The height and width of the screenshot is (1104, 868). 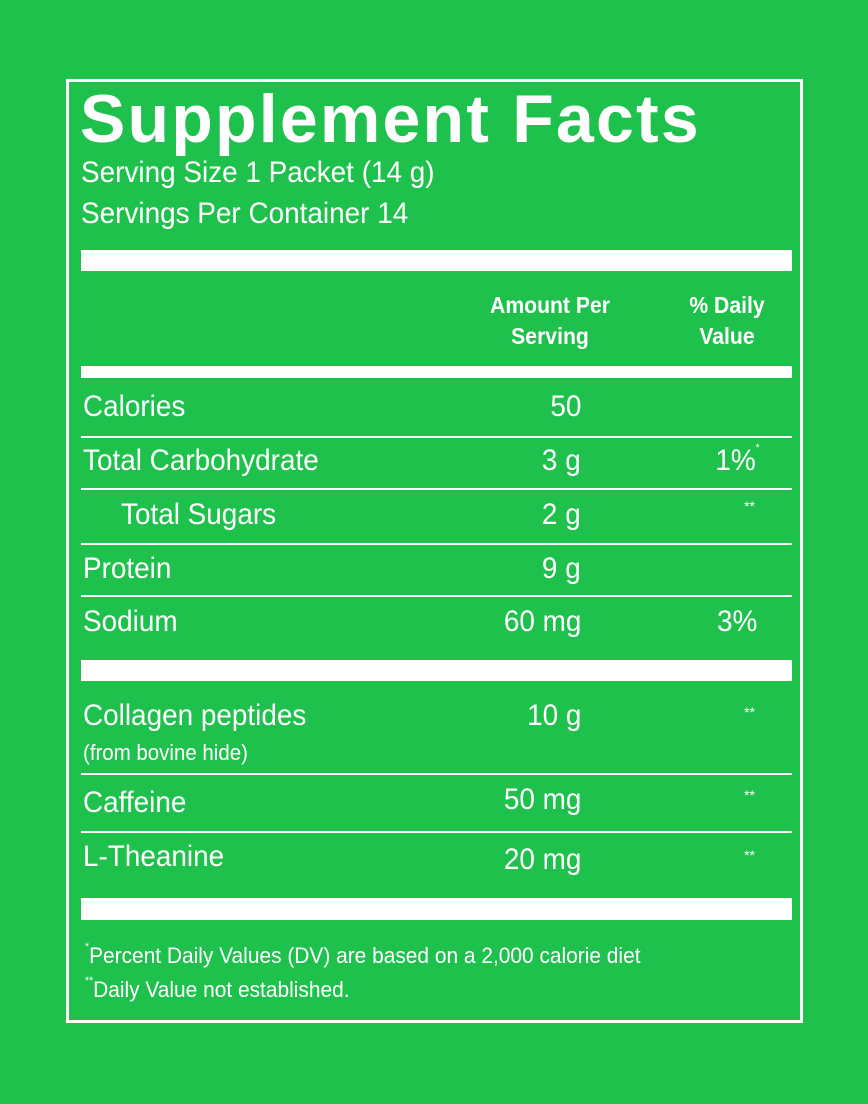 I want to click on nutrient-amount: 2 g, so click(x=561, y=514).